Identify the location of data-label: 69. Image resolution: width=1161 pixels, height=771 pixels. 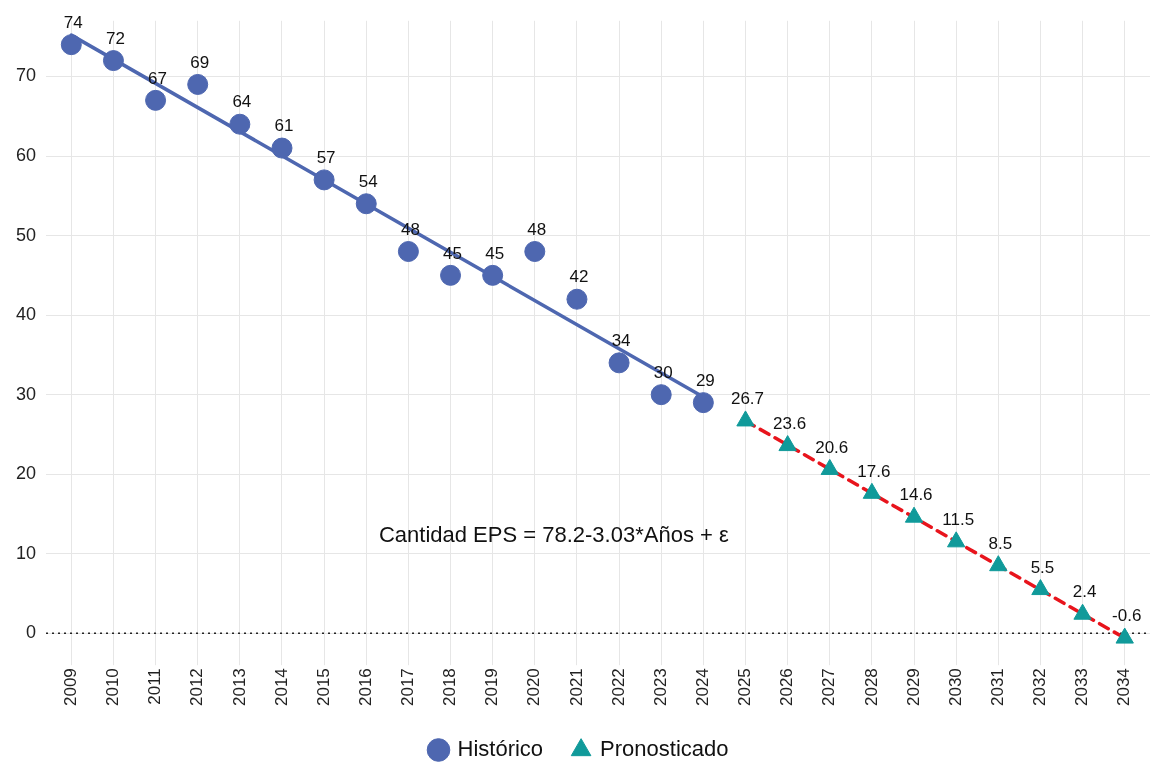
(200, 62).